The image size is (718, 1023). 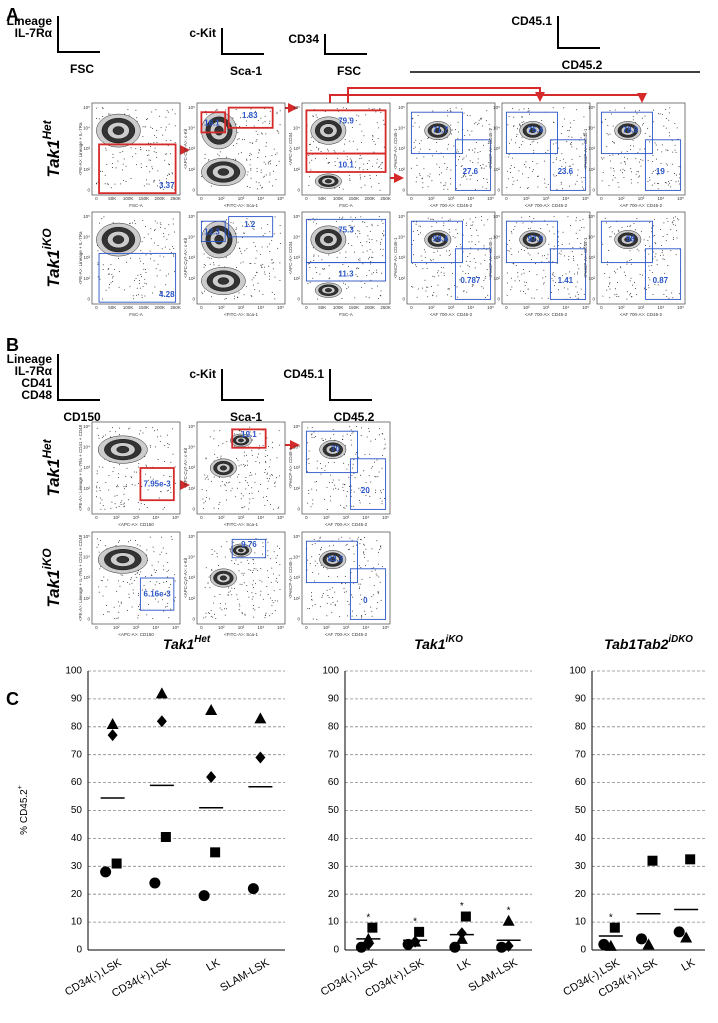 I want to click on plot-x-tick: 150K, so click(x=144, y=307).